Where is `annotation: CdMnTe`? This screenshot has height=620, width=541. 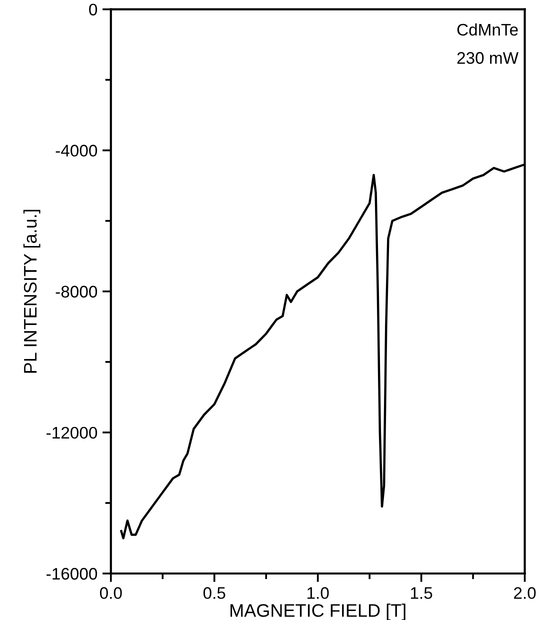
annotation: CdMnTe is located at coordinates (487, 29).